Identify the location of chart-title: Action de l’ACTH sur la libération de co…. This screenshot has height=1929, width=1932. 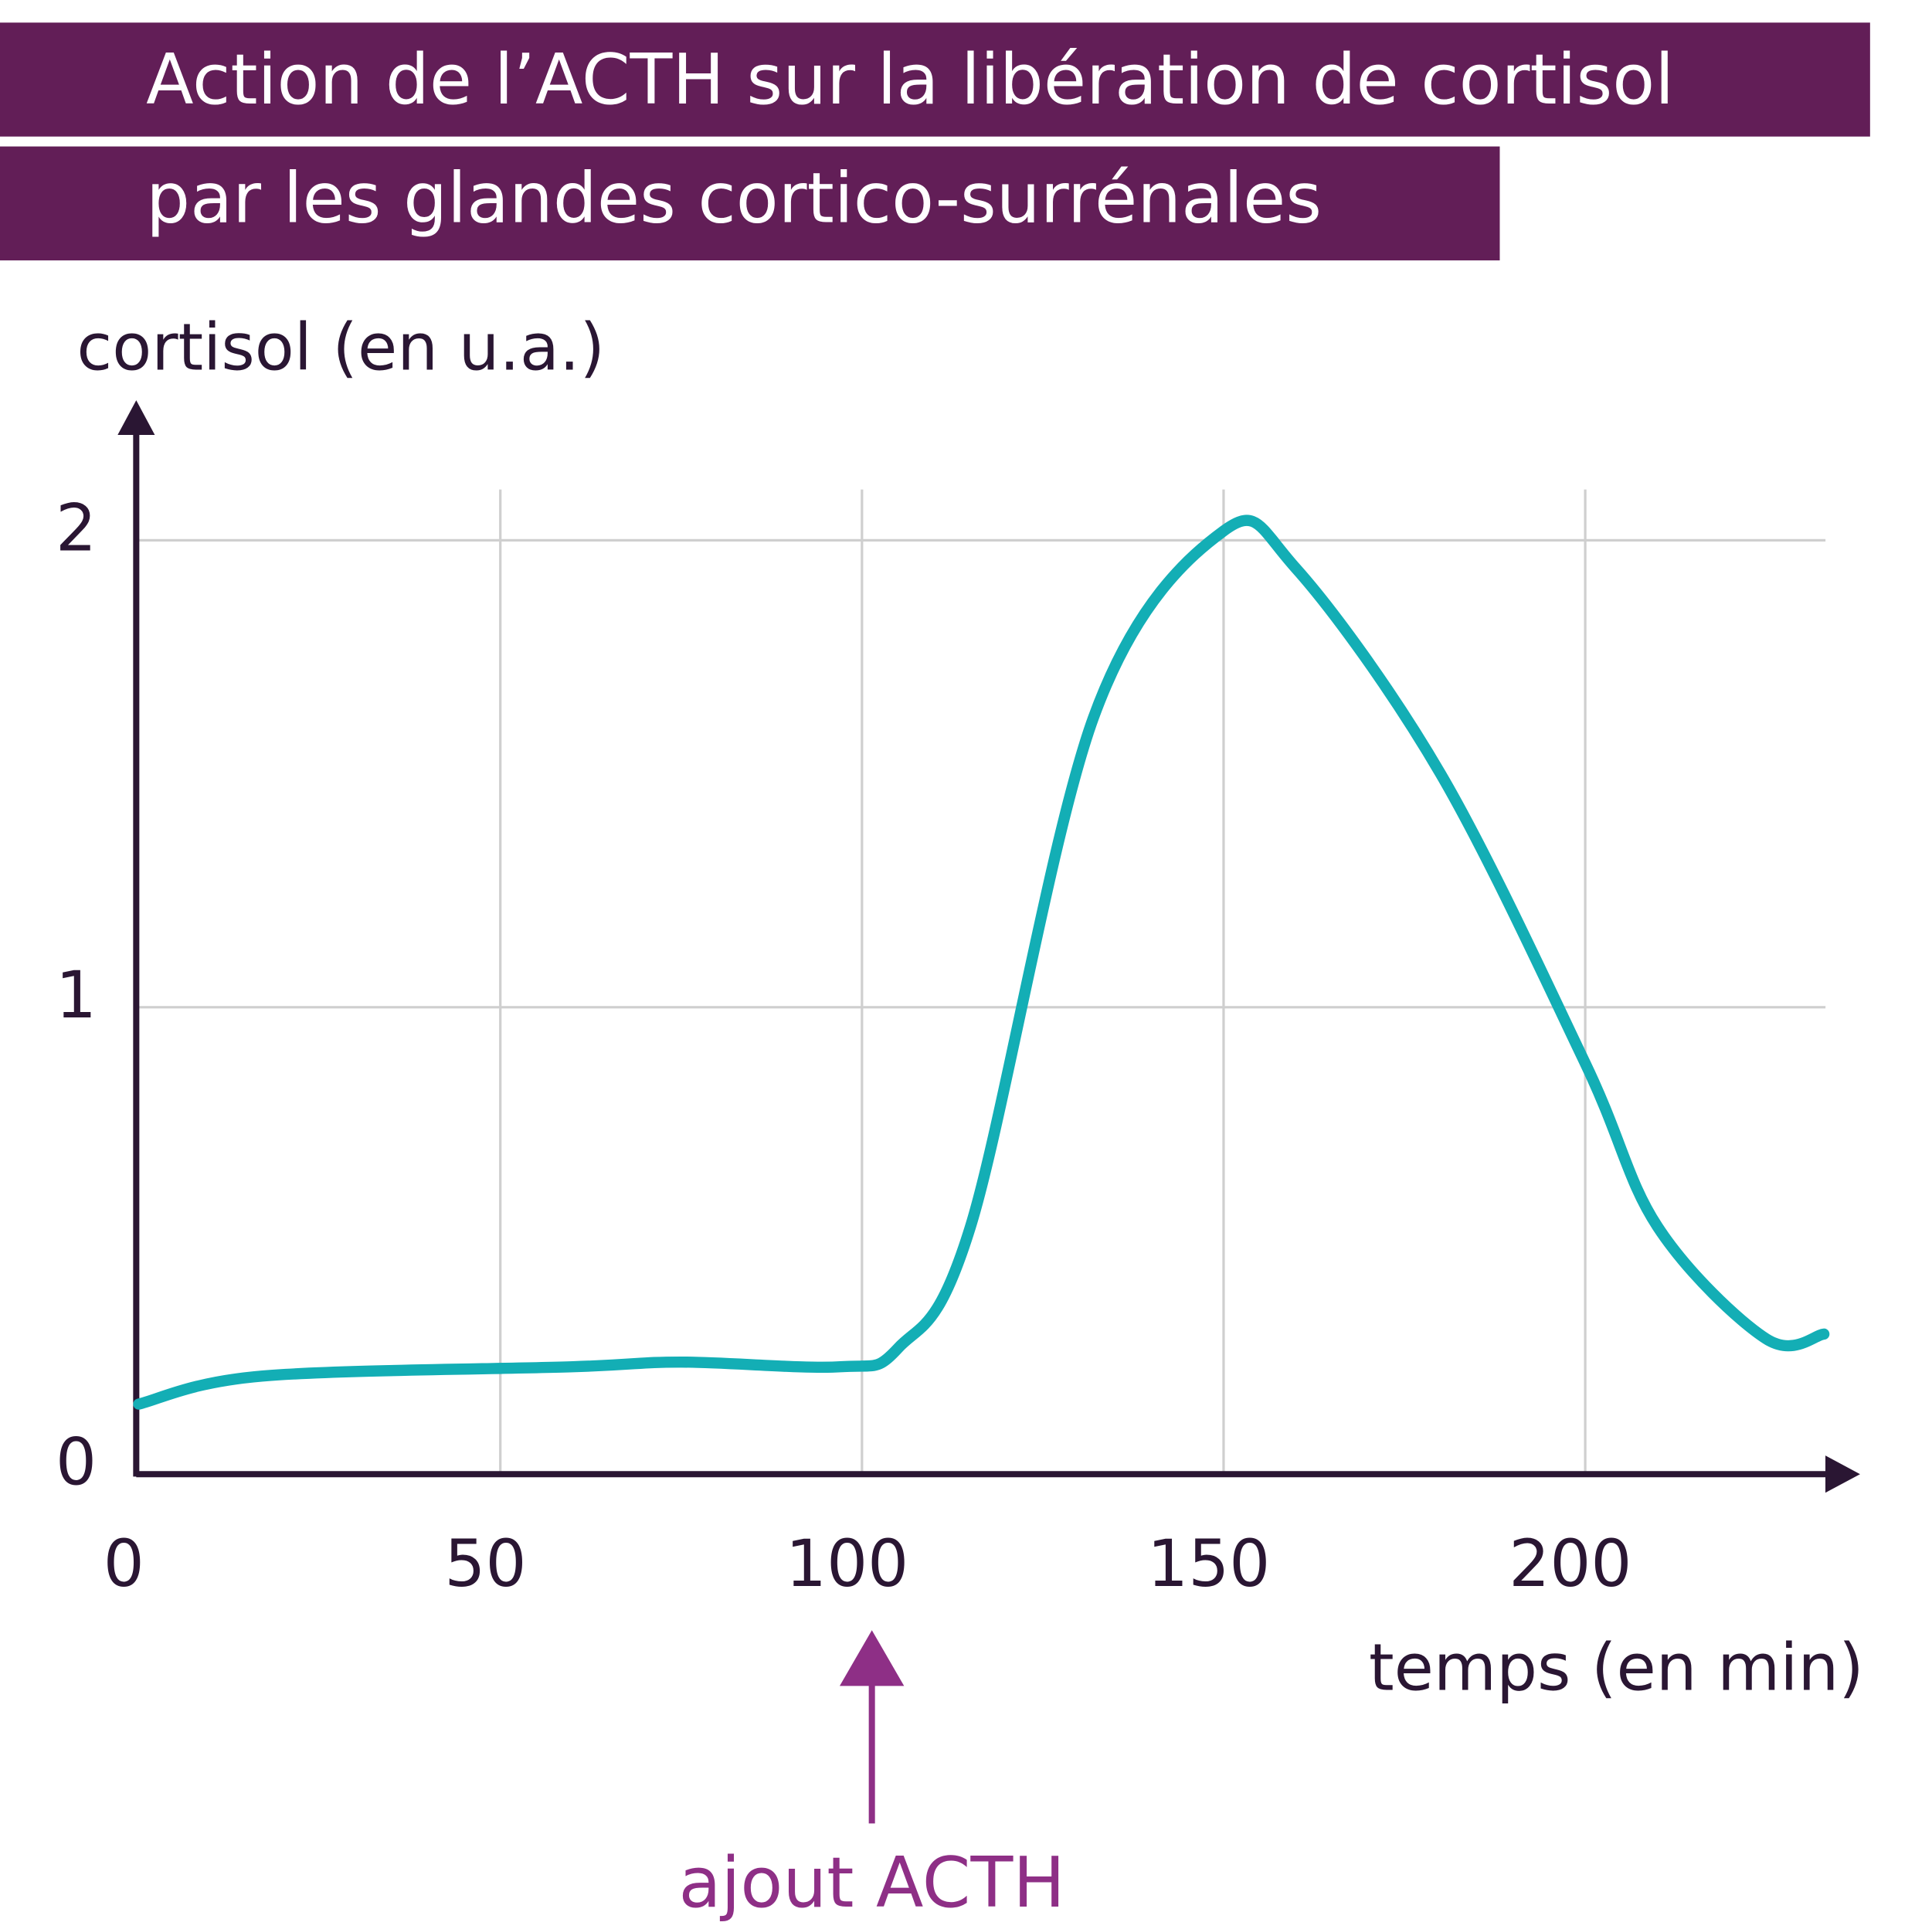
(910, 81).